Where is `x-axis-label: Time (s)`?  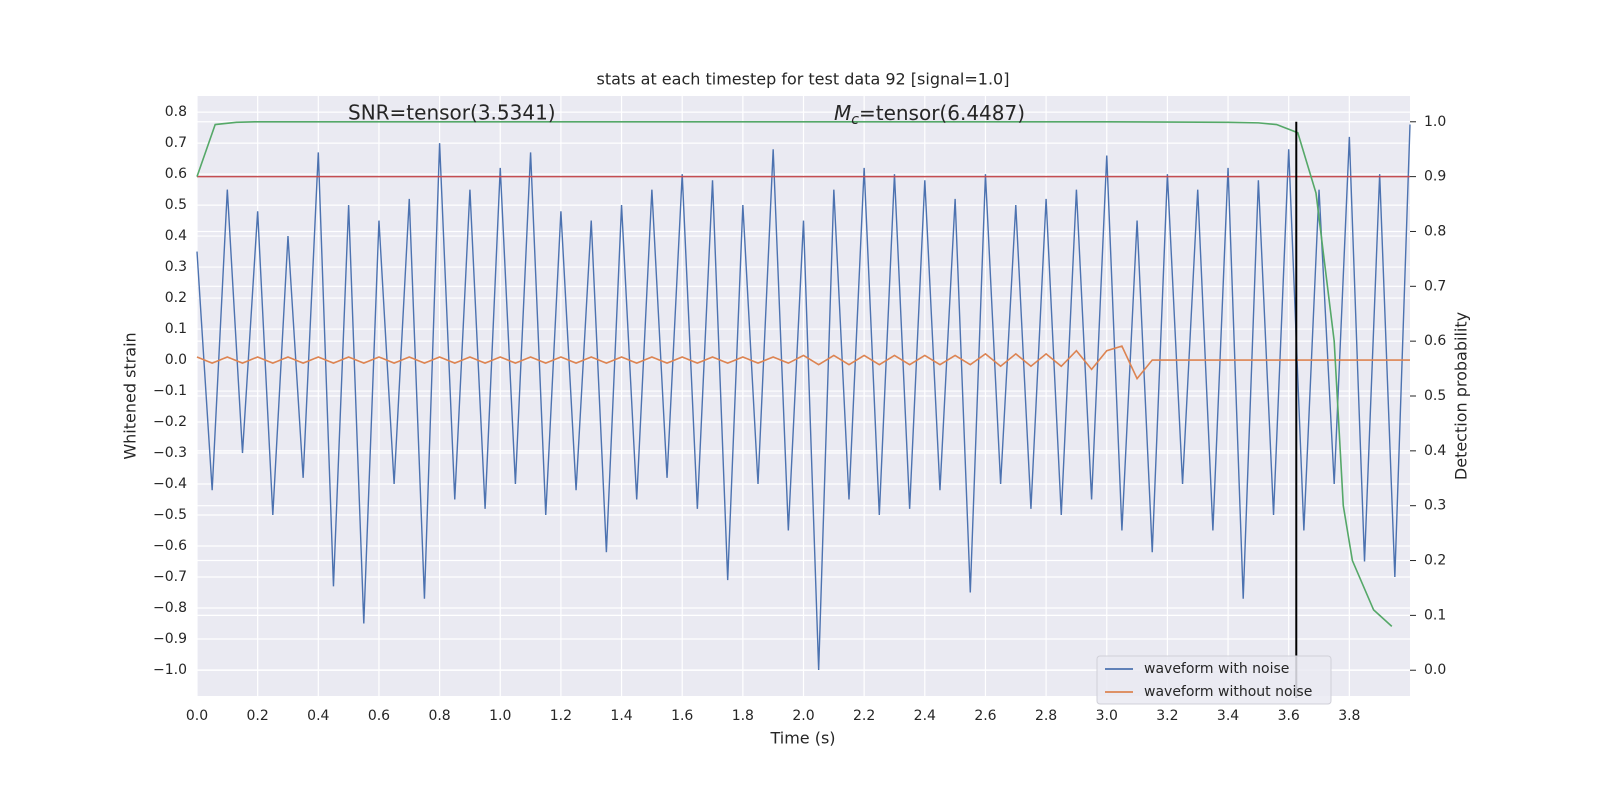 x-axis-label: Time (s) is located at coordinates (802, 738).